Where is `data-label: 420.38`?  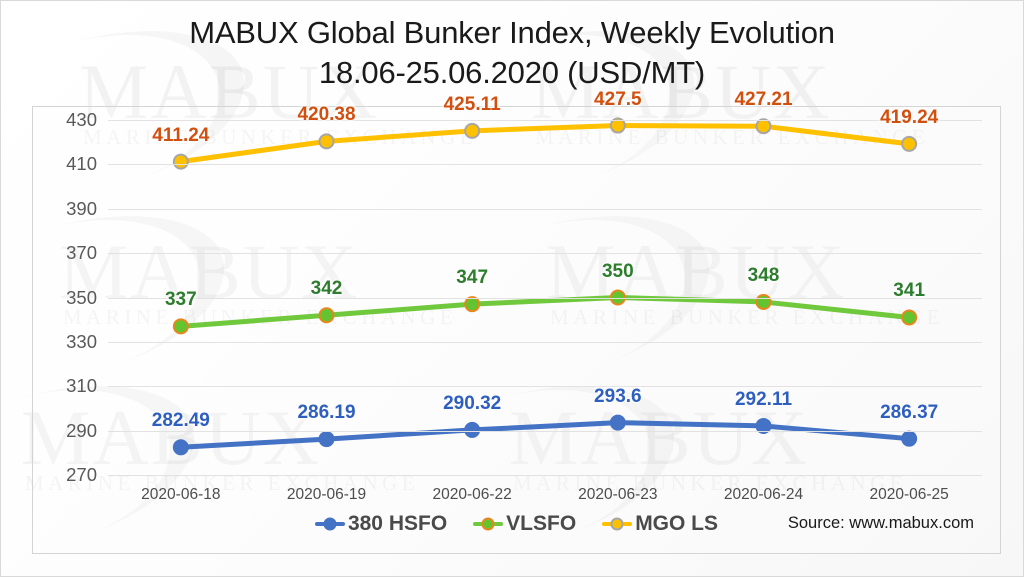
data-label: 420.38 is located at coordinates (326, 115).